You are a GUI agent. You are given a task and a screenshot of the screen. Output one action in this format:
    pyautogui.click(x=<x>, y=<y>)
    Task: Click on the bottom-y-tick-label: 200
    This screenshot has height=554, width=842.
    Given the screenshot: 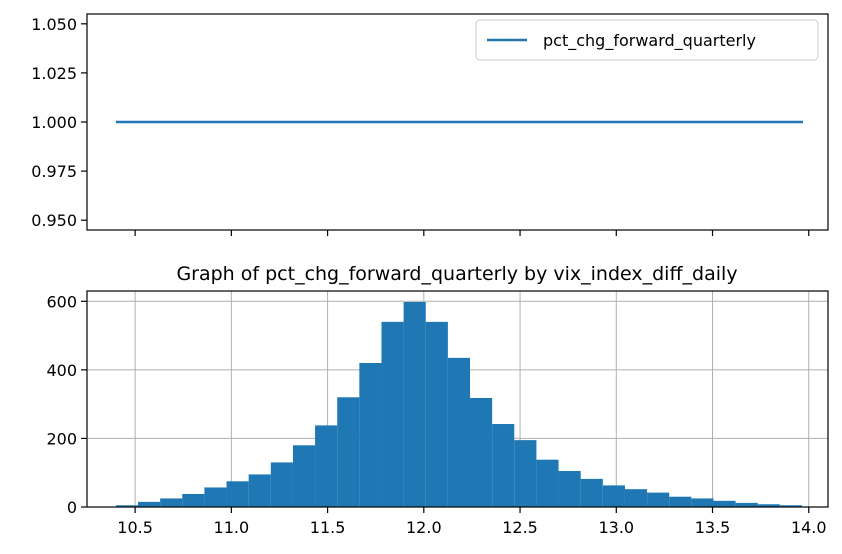 What is the action you would take?
    pyautogui.click(x=61, y=438)
    